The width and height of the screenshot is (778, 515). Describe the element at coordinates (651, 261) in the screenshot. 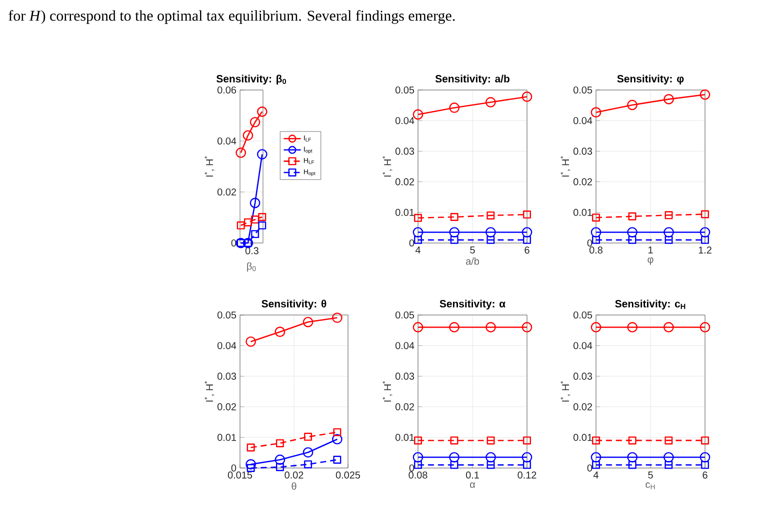

I see `x-axis-title: φ` at that location.